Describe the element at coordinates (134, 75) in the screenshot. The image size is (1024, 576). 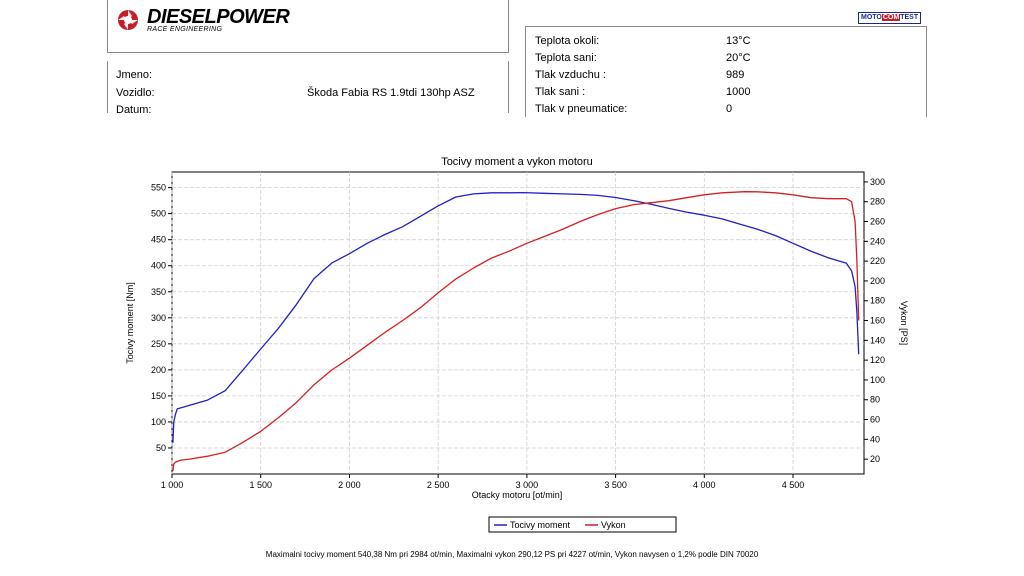
I see `name-label: Jmeno:` at that location.